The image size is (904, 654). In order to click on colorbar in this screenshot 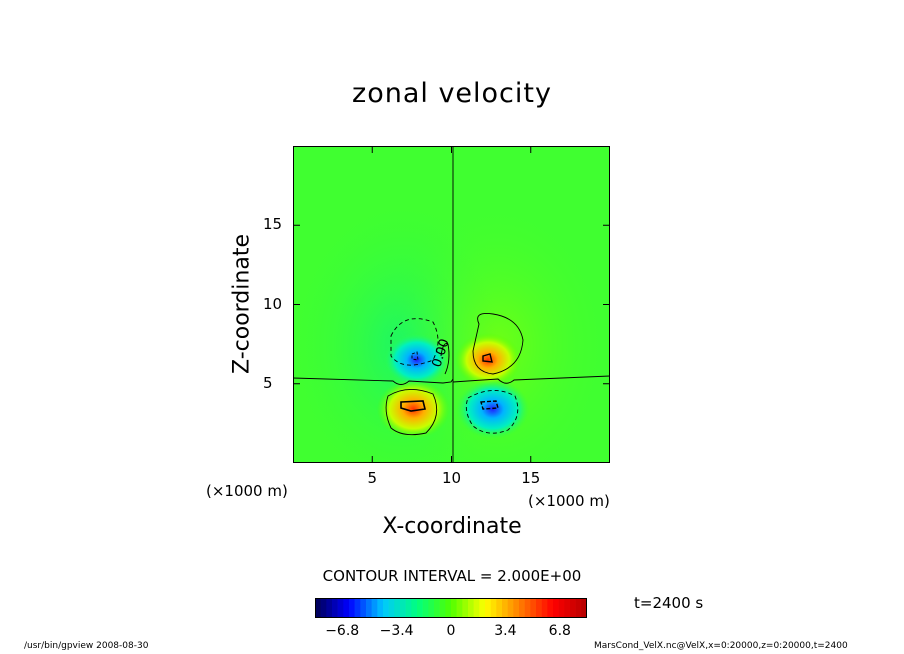, I will do `click(451, 608)`.